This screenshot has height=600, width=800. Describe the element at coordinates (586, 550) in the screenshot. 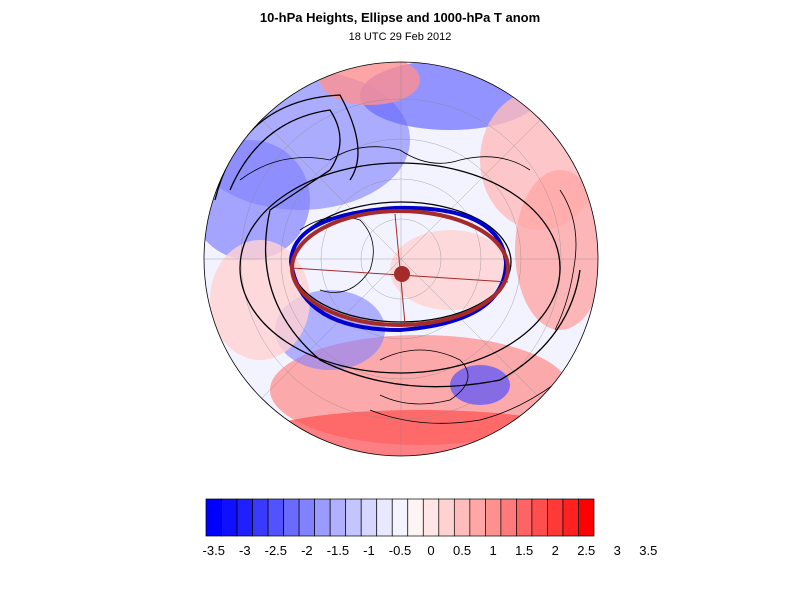

I see `colorbar-tick-label: 2.5` at that location.